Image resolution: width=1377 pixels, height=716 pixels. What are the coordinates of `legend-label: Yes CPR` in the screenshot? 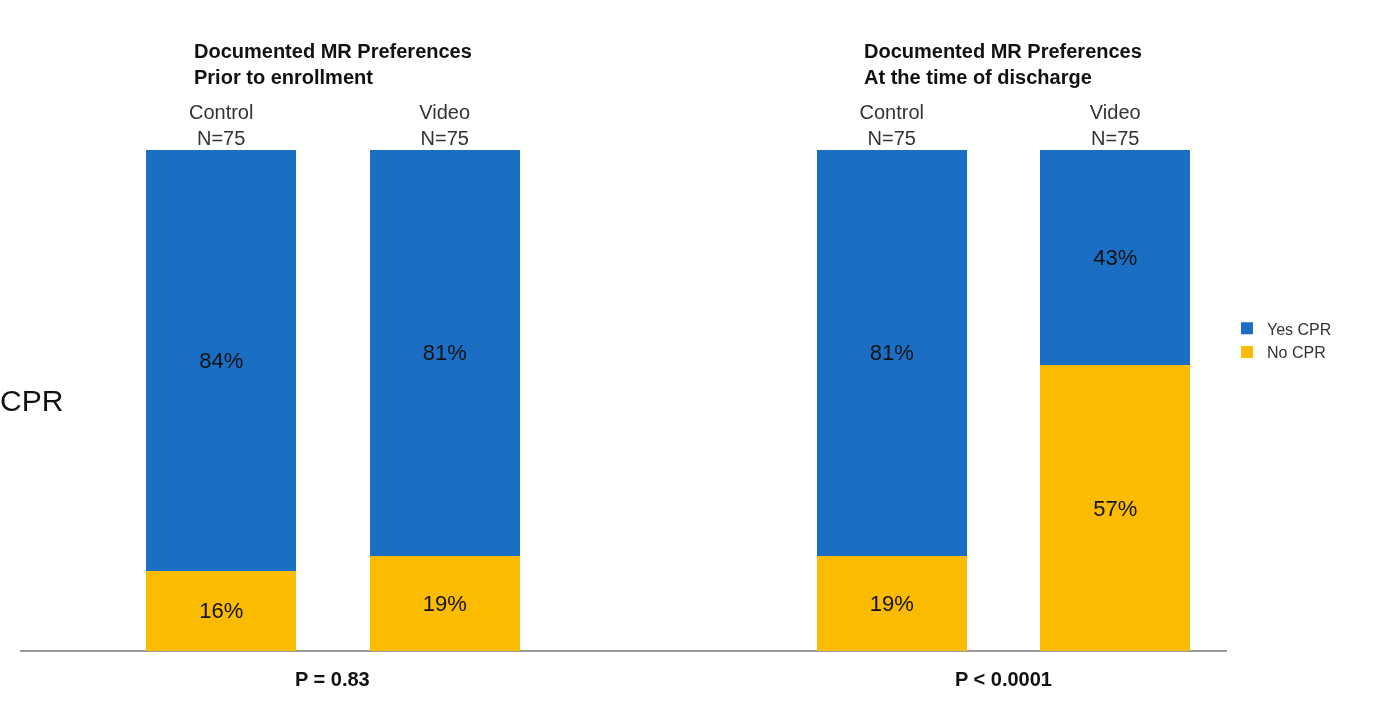 It's located at (1299, 329).